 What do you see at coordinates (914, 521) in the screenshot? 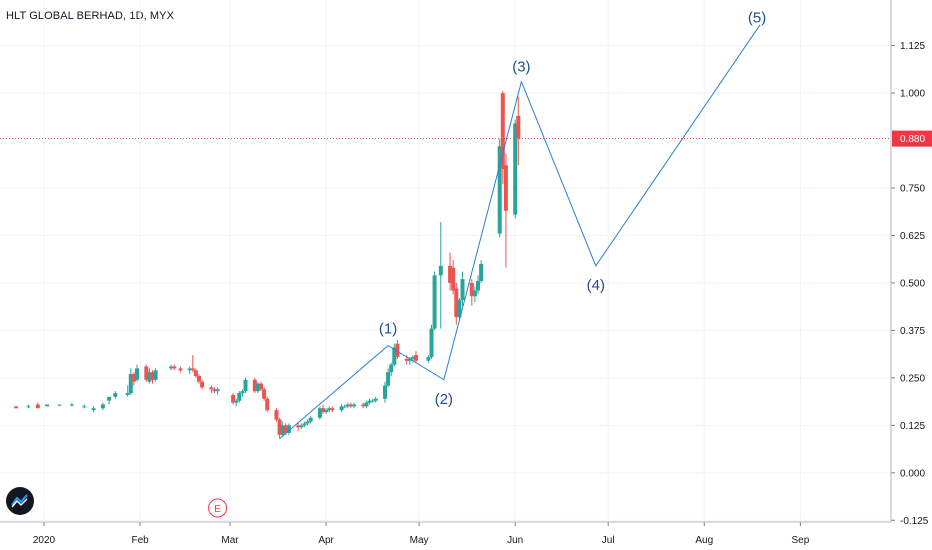
I see `y-tick-label: -0.125` at bounding box center [914, 521].